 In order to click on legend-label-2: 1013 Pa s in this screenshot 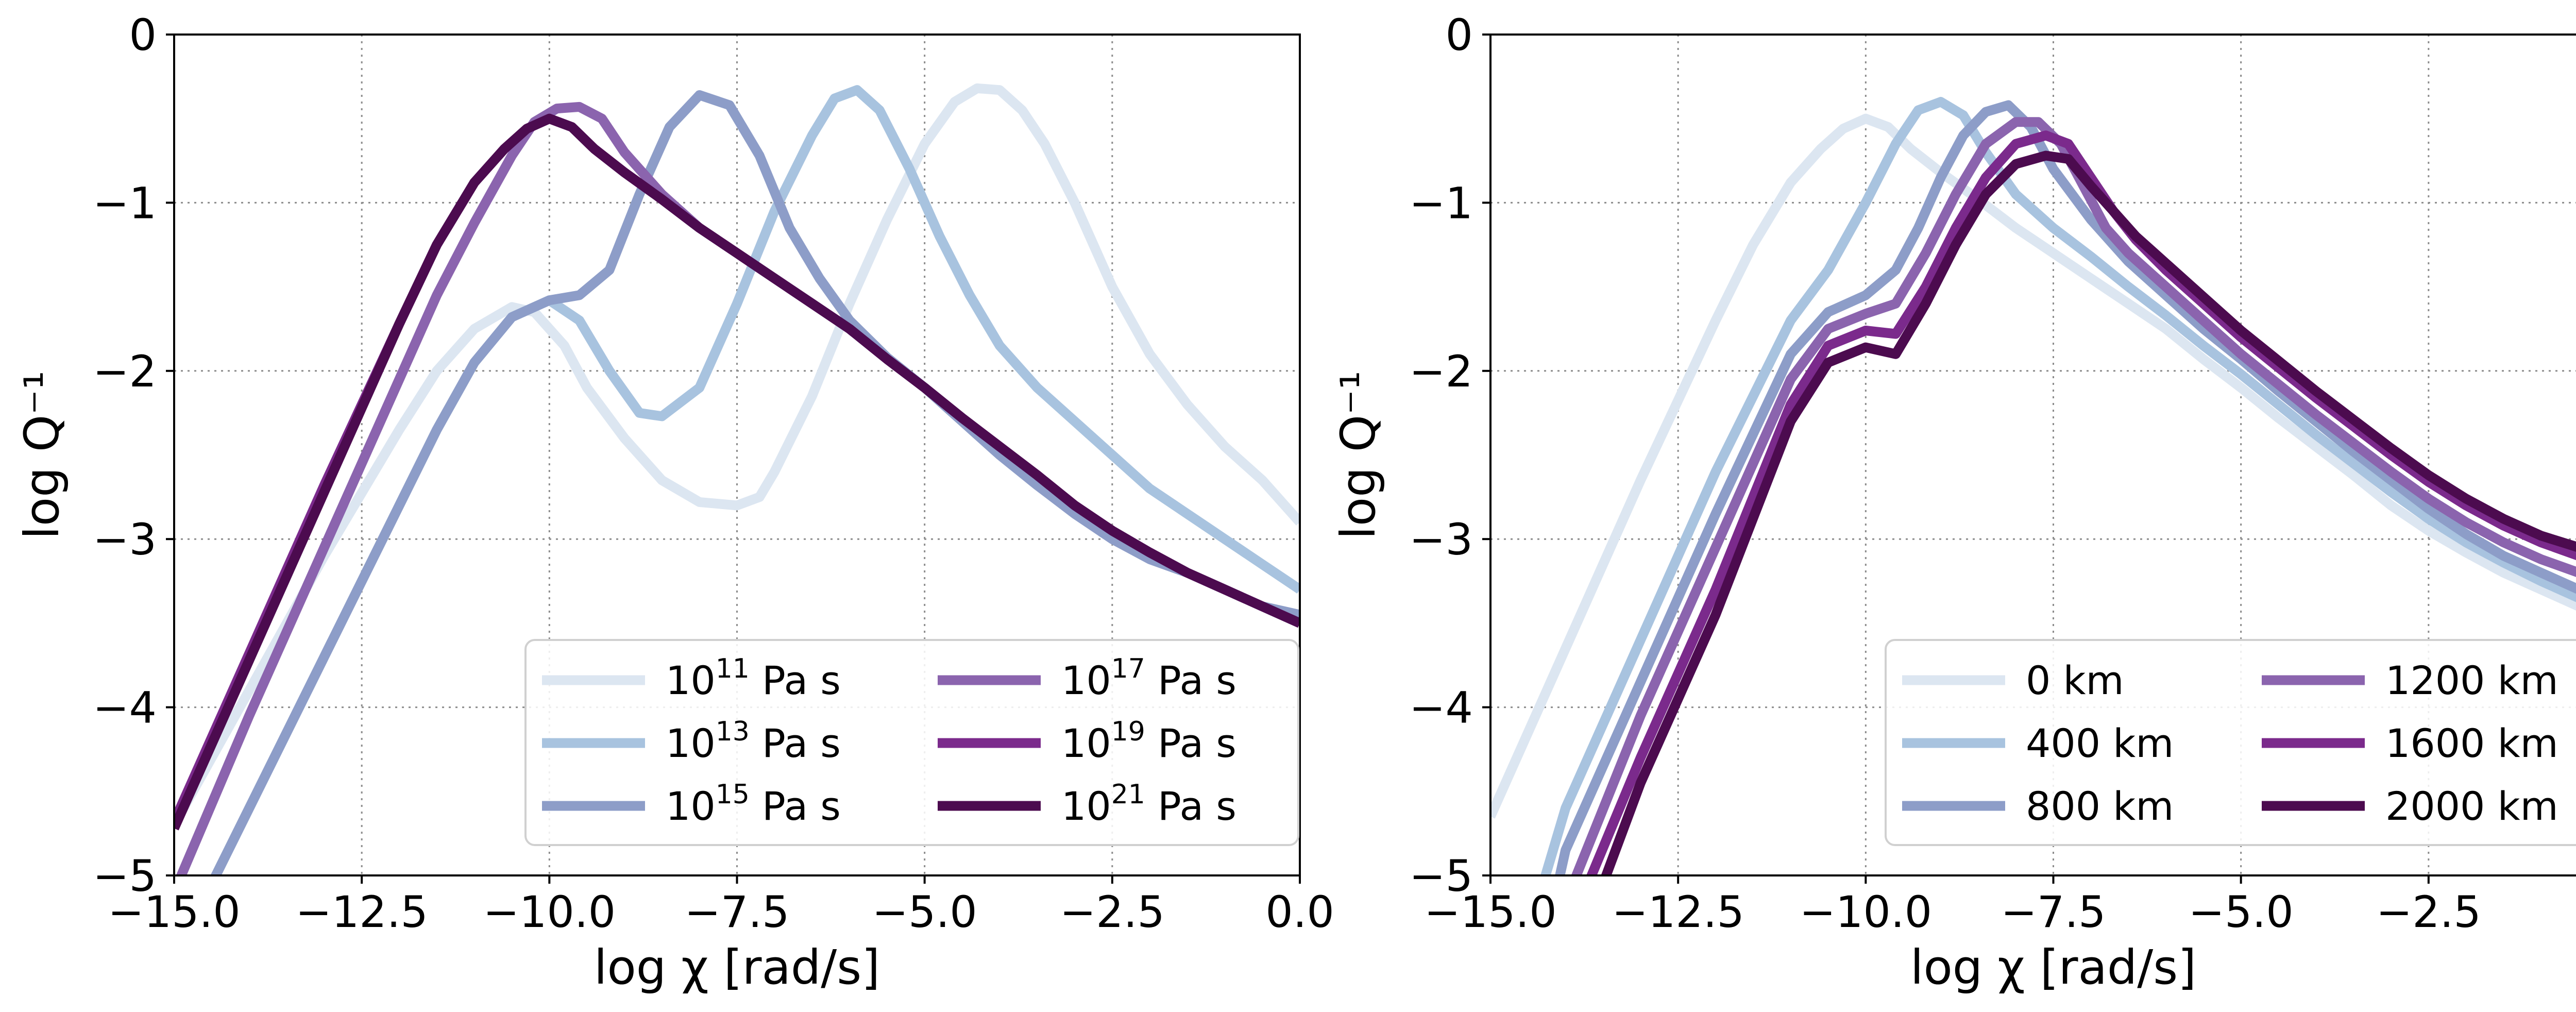, I will do `click(753, 741)`.